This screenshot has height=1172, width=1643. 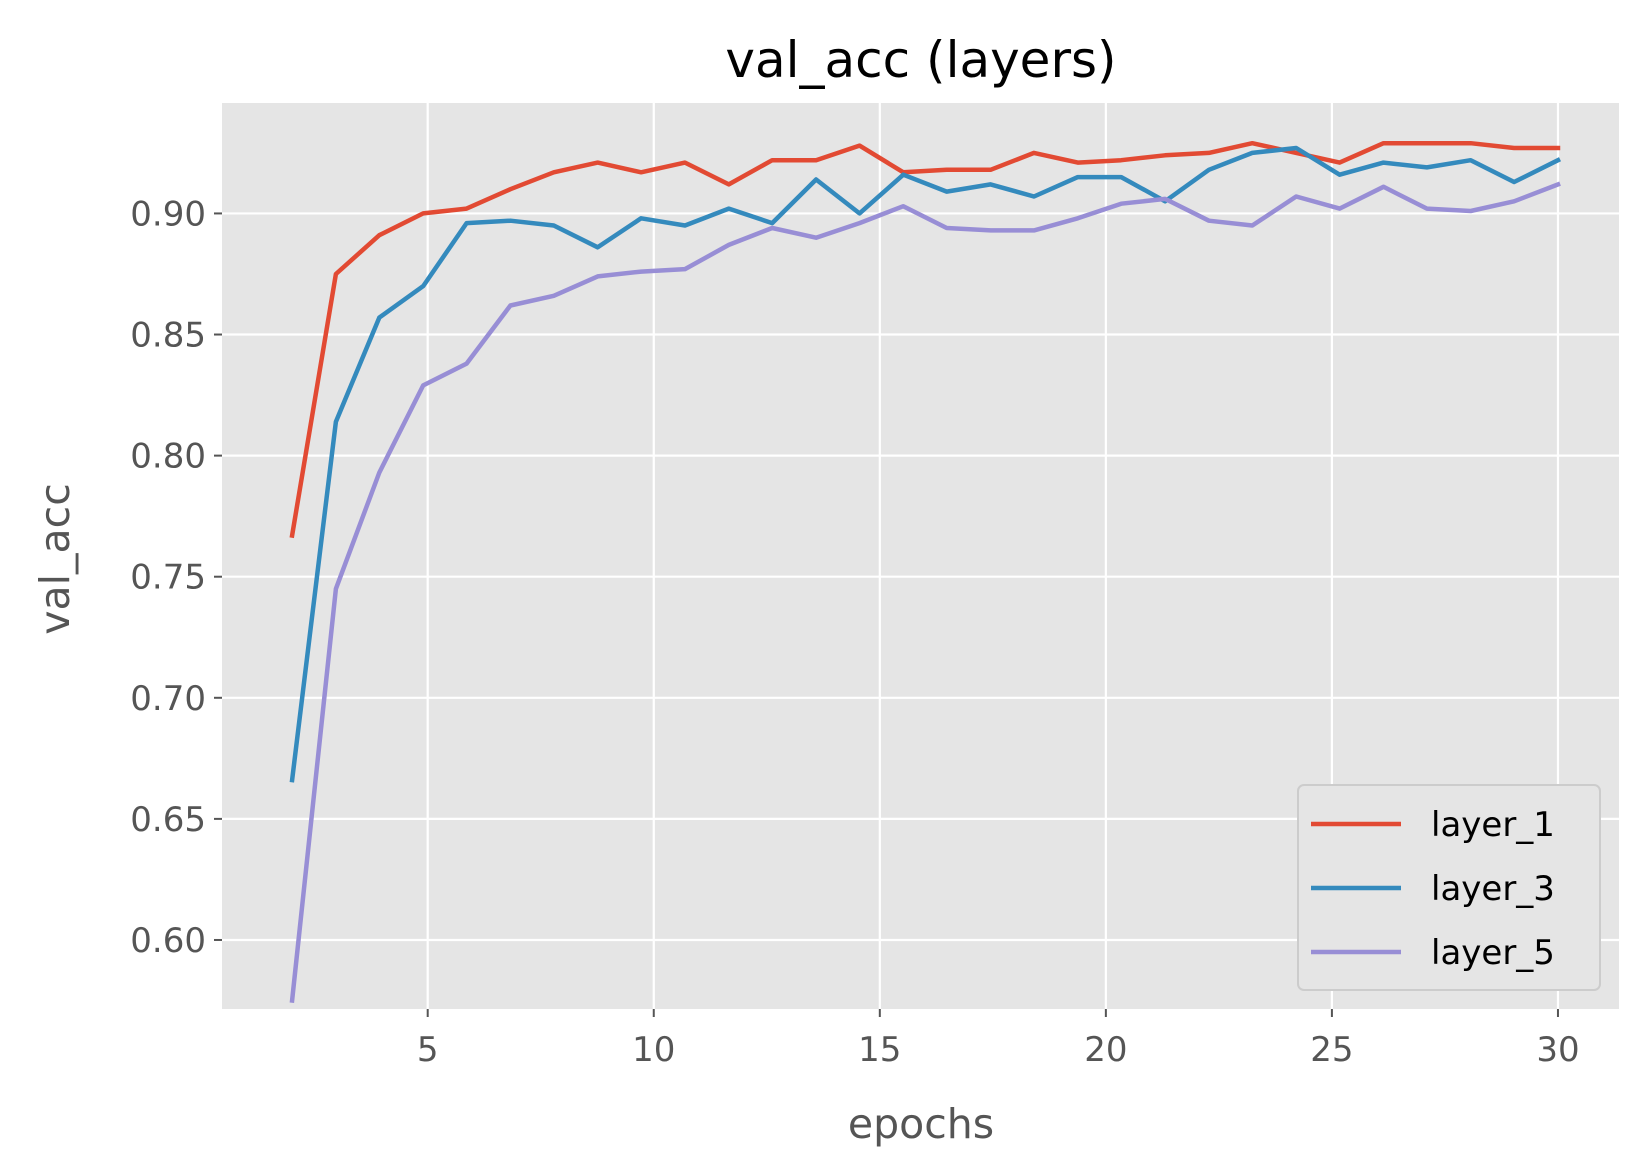 I want to click on y-tick-label: 0.75, so click(x=168, y=578).